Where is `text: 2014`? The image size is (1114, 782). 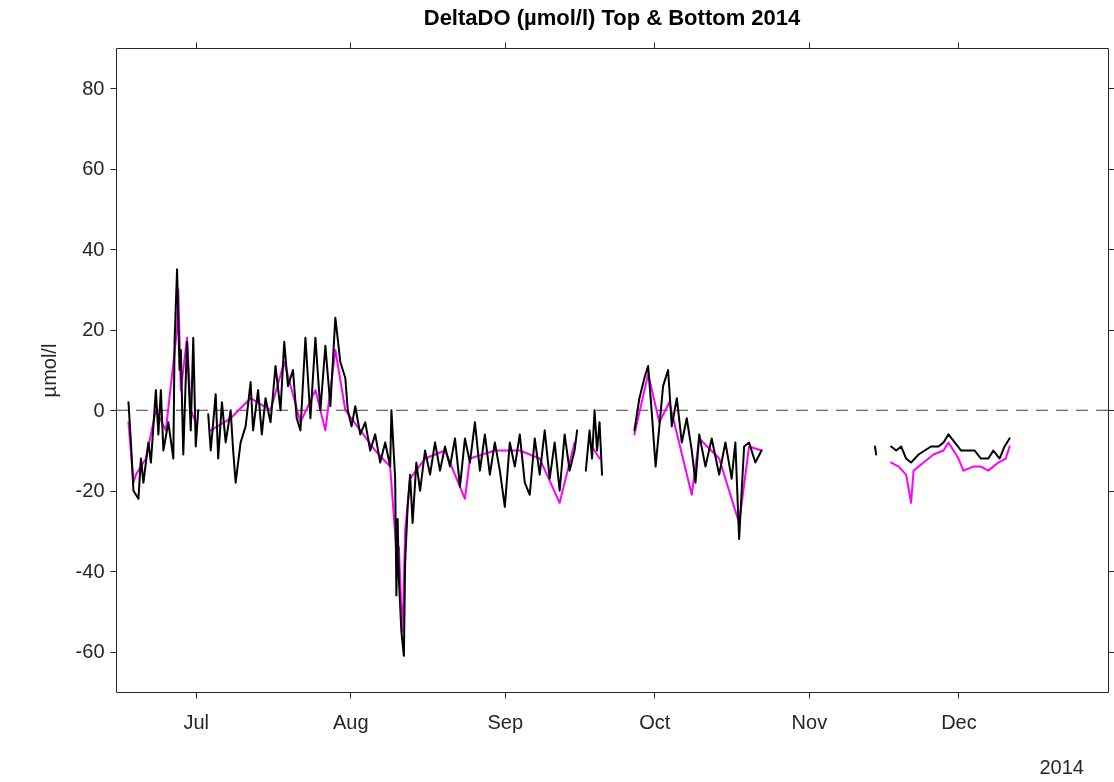
text: 2014 is located at coordinates (1061, 767).